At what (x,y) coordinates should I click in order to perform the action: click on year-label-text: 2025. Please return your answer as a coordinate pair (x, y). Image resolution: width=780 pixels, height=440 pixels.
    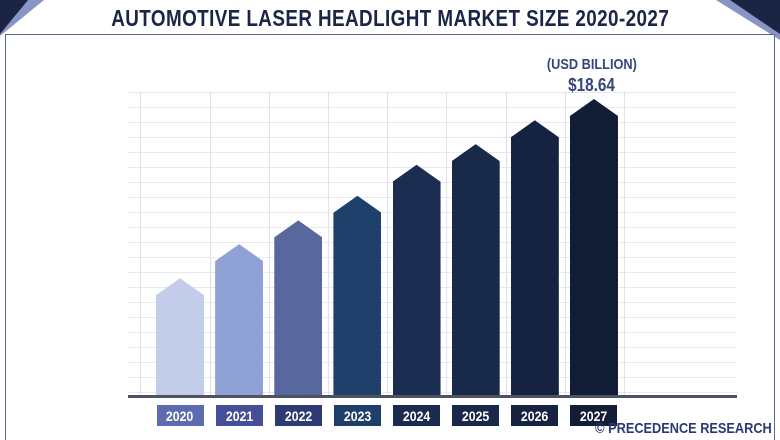
    Looking at the image, I should click on (475, 415).